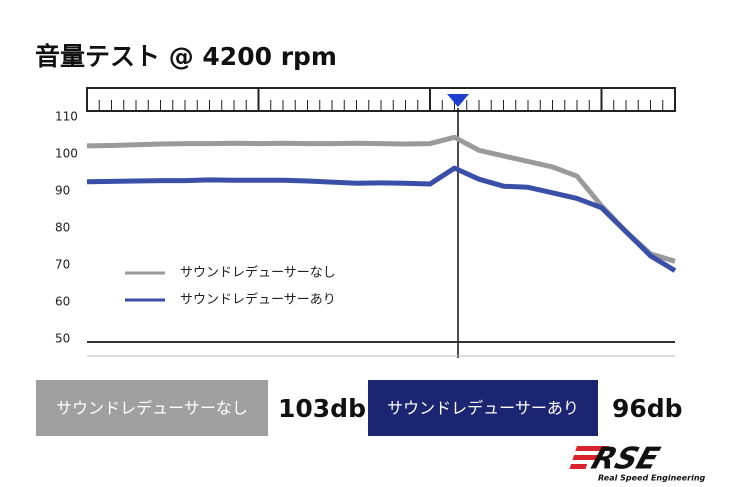 This screenshot has width=730, height=487. What do you see at coordinates (381, 99) in the screenshot?
I see `ruler` at bounding box center [381, 99].